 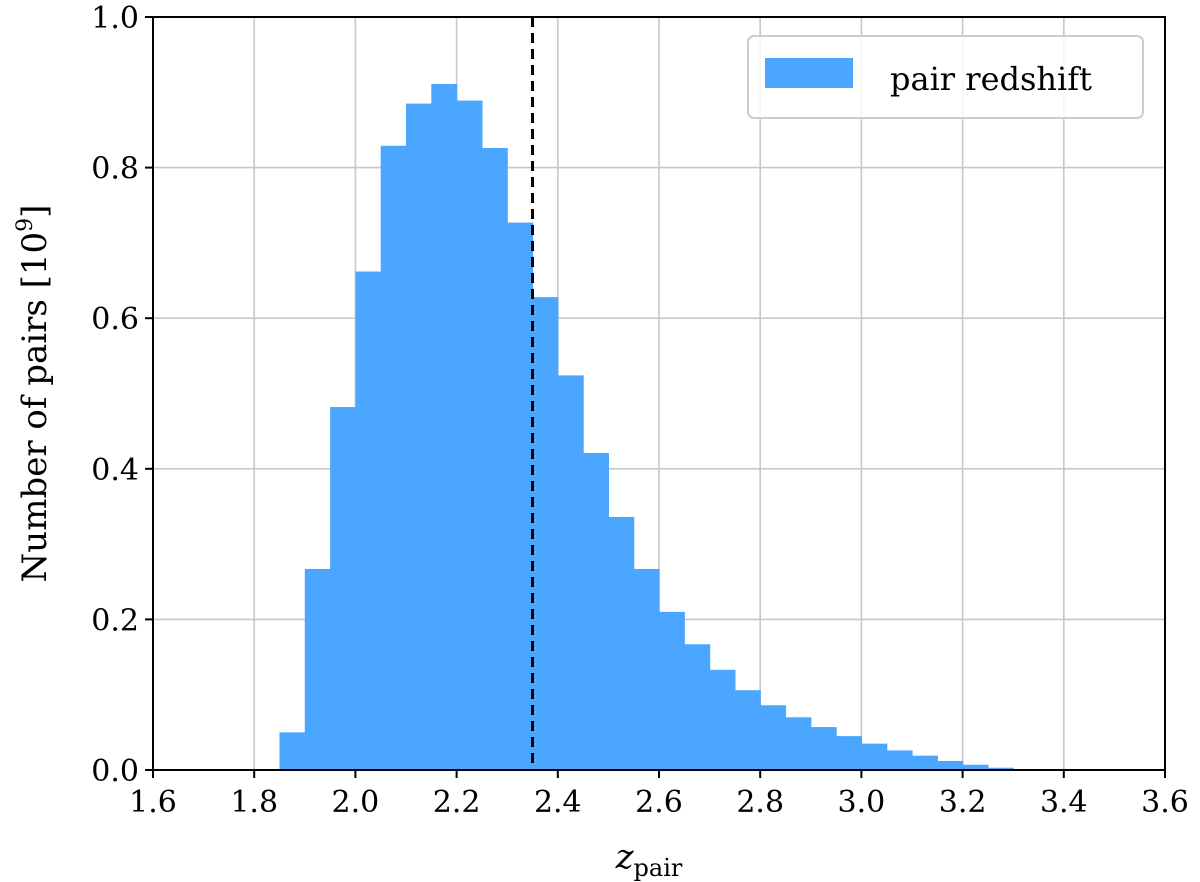 What do you see at coordinates (153, 802) in the screenshot?
I see `x-tick-label: 1.6` at bounding box center [153, 802].